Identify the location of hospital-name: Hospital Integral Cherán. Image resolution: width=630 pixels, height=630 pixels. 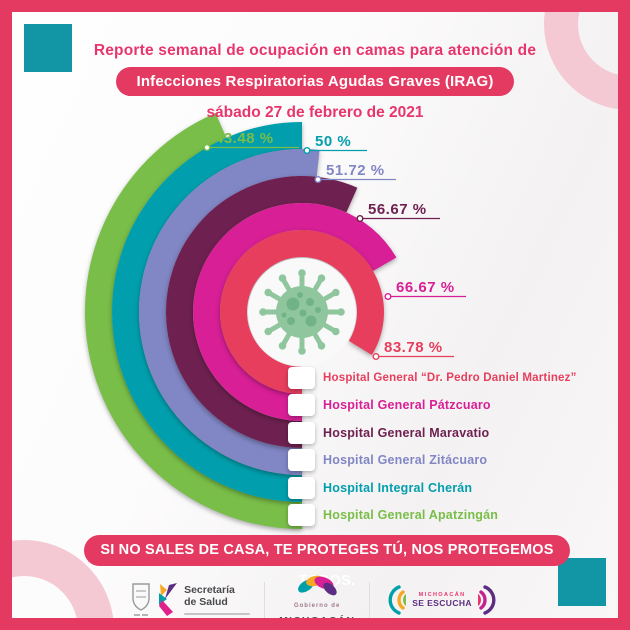
(398, 487).